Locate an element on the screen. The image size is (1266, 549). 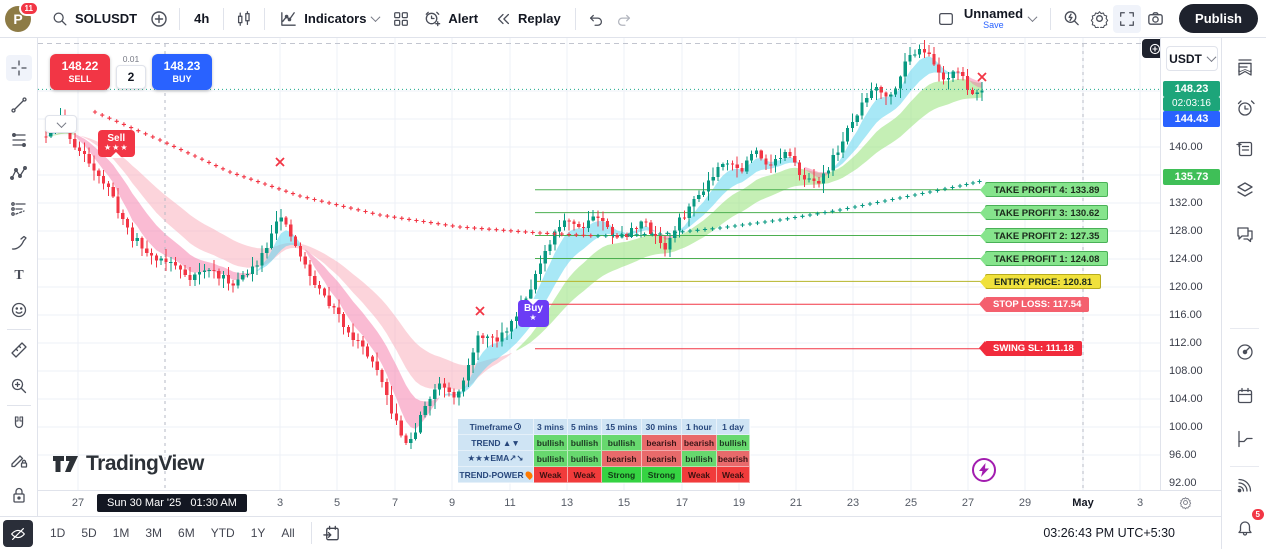
emoji-tool is located at coordinates (19, 310).